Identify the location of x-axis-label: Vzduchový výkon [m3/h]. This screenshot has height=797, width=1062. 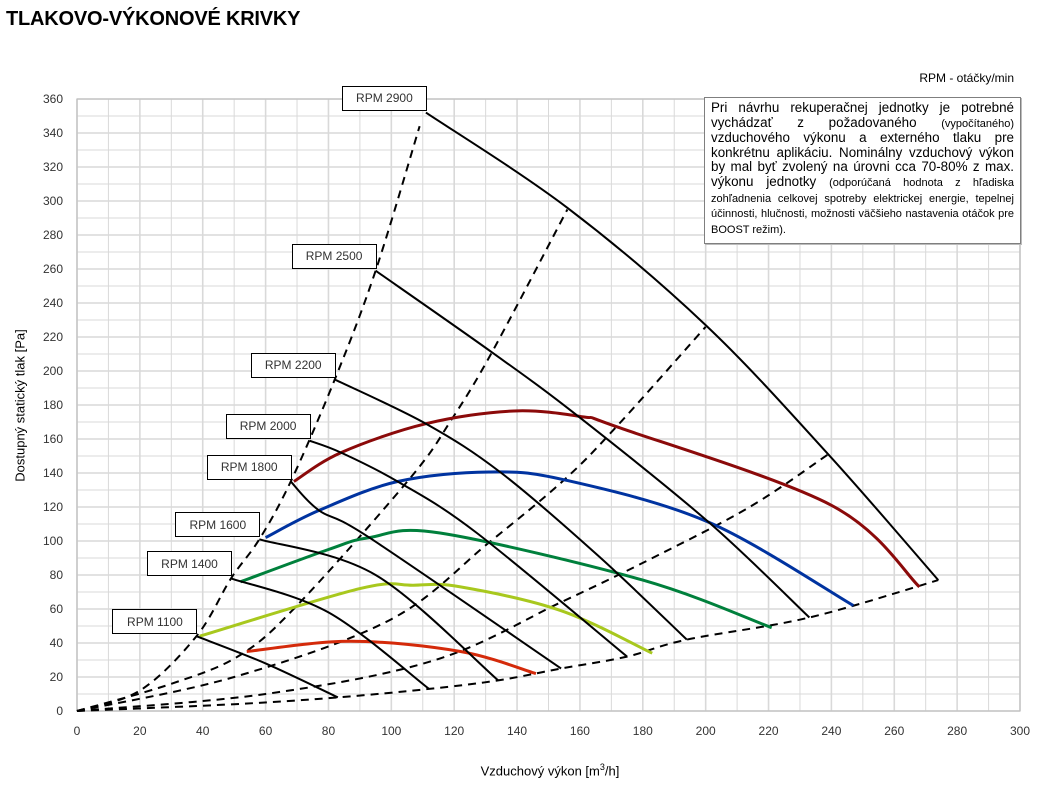
(550, 770).